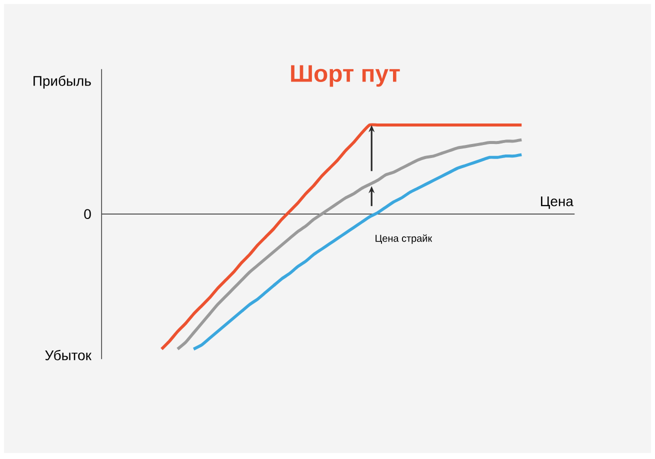  What do you see at coordinates (345, 76) in the screenshot?
I see `chart-title: Шорт пут` at bounding box center [345, 76].